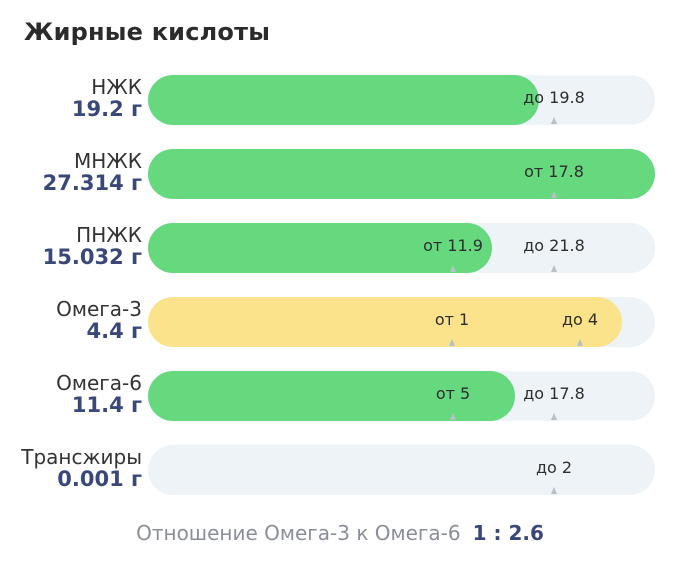 This screenshot has width=680, height=578. I want to click on progress-track-nzhk: до 19.8, so click(401, 100).